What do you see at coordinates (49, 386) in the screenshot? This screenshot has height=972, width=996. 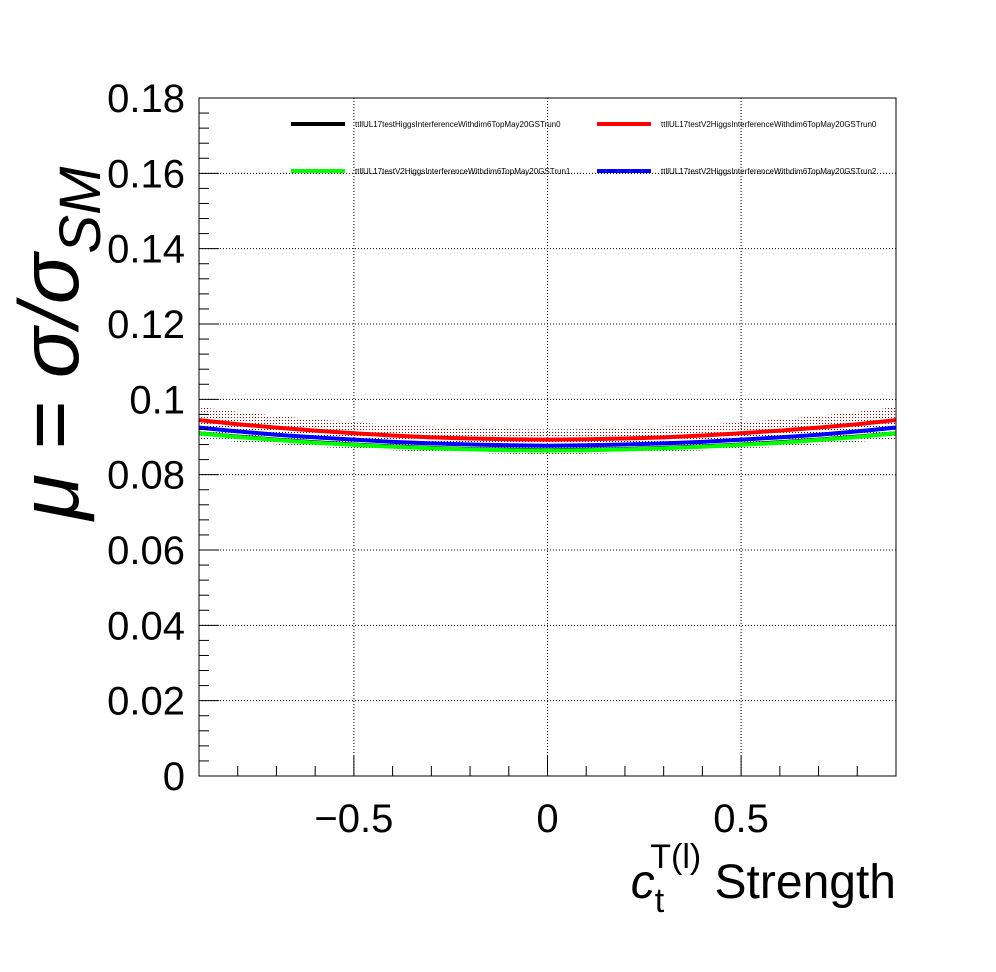 I see `y-axis-label-main: μ = σ/σ` at bounding box center [49, 386].